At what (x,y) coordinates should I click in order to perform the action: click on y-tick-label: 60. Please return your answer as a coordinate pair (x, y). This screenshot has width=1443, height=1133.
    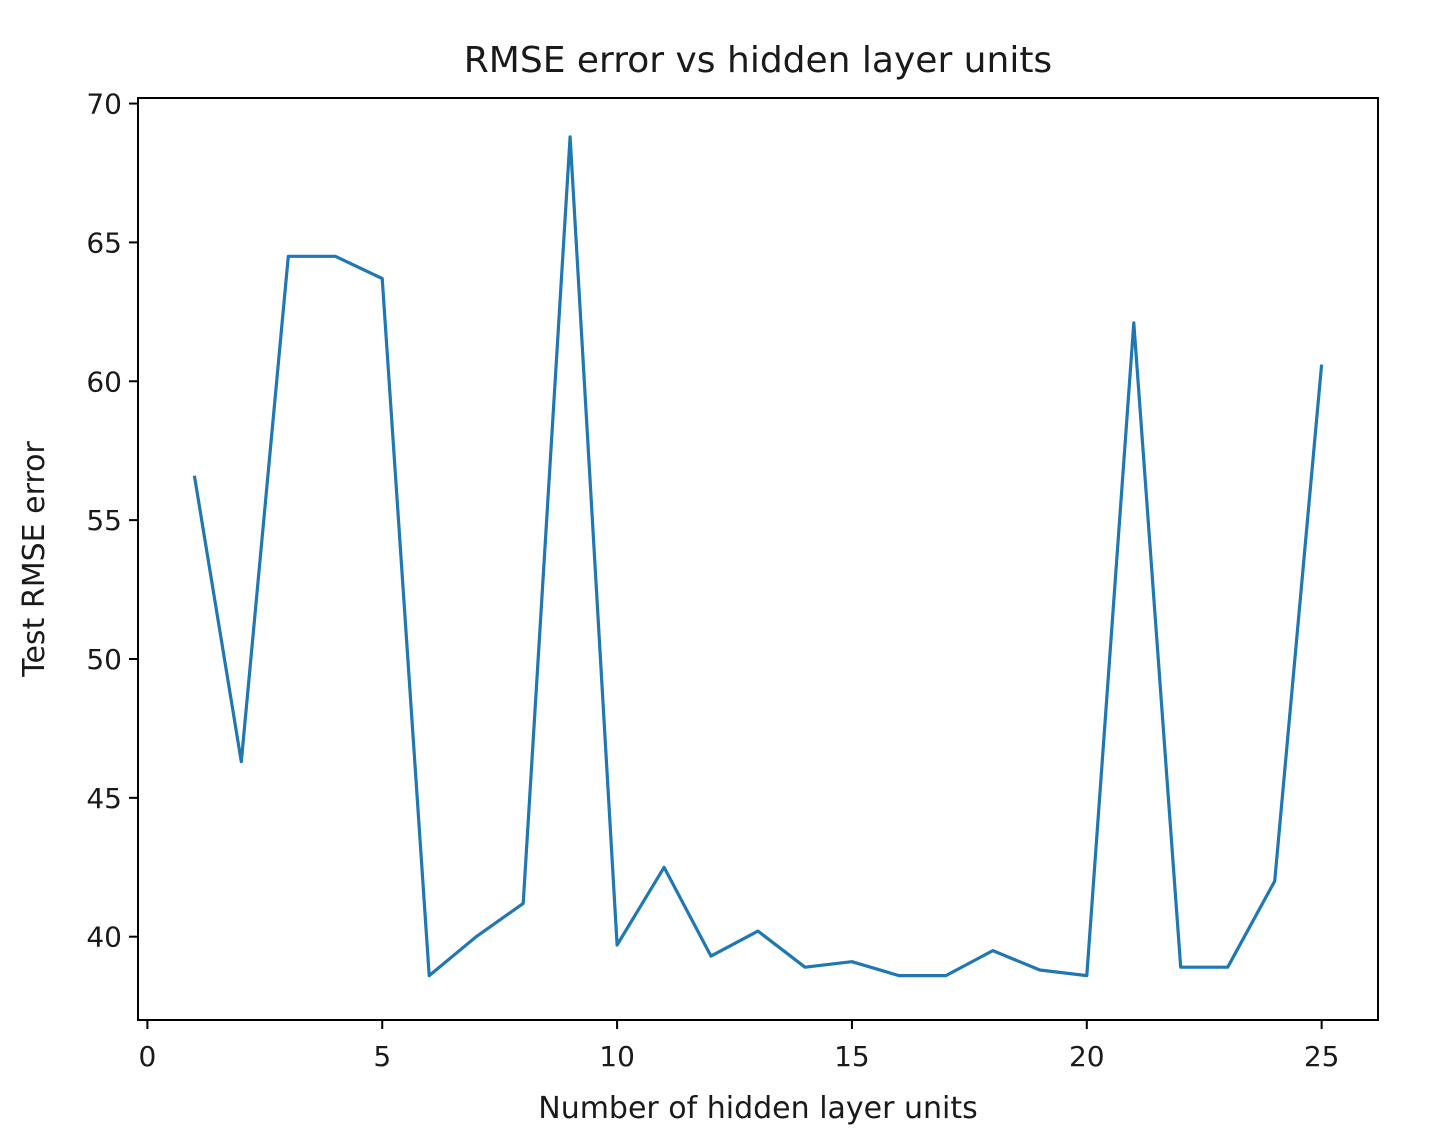
    Looking at the image, I should click on (104, 381).